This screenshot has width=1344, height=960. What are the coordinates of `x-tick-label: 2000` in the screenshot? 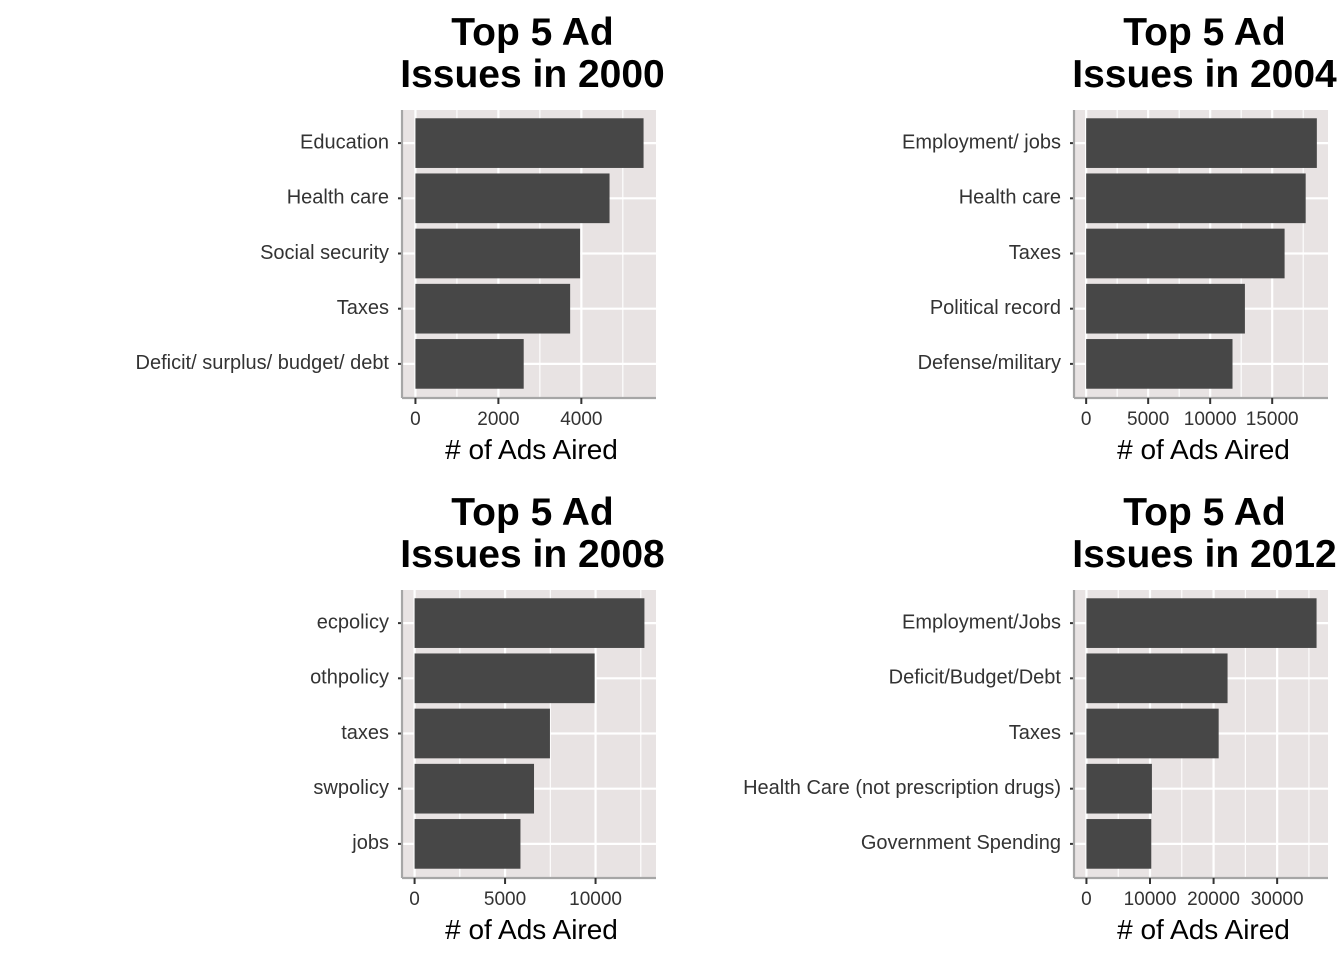 It's located at (498, 419).